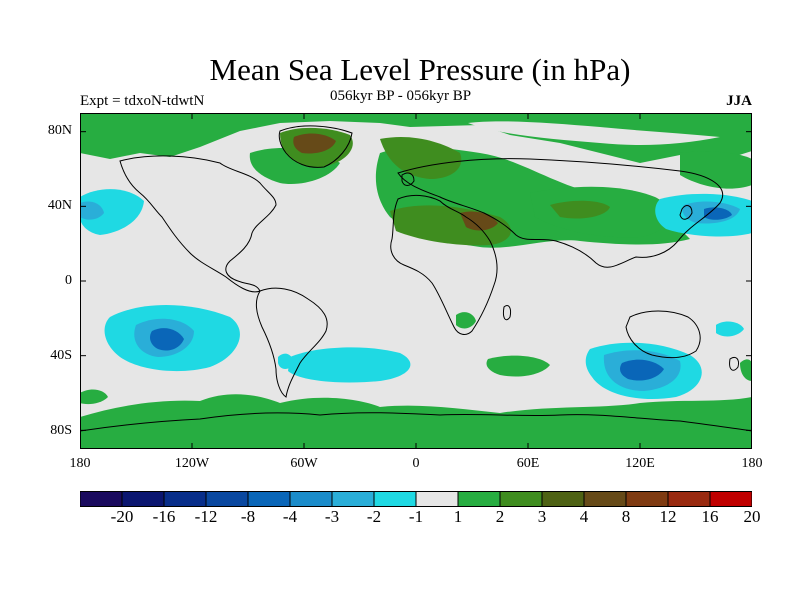 Image resolution: width=800 pixels, height=600 pixels. I want to click on north-america-coast, so click(198, 224).